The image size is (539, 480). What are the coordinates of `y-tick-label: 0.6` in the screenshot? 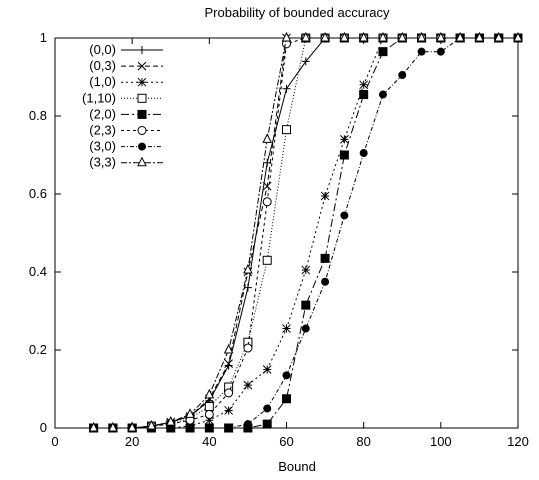 It's located at (38, 193).